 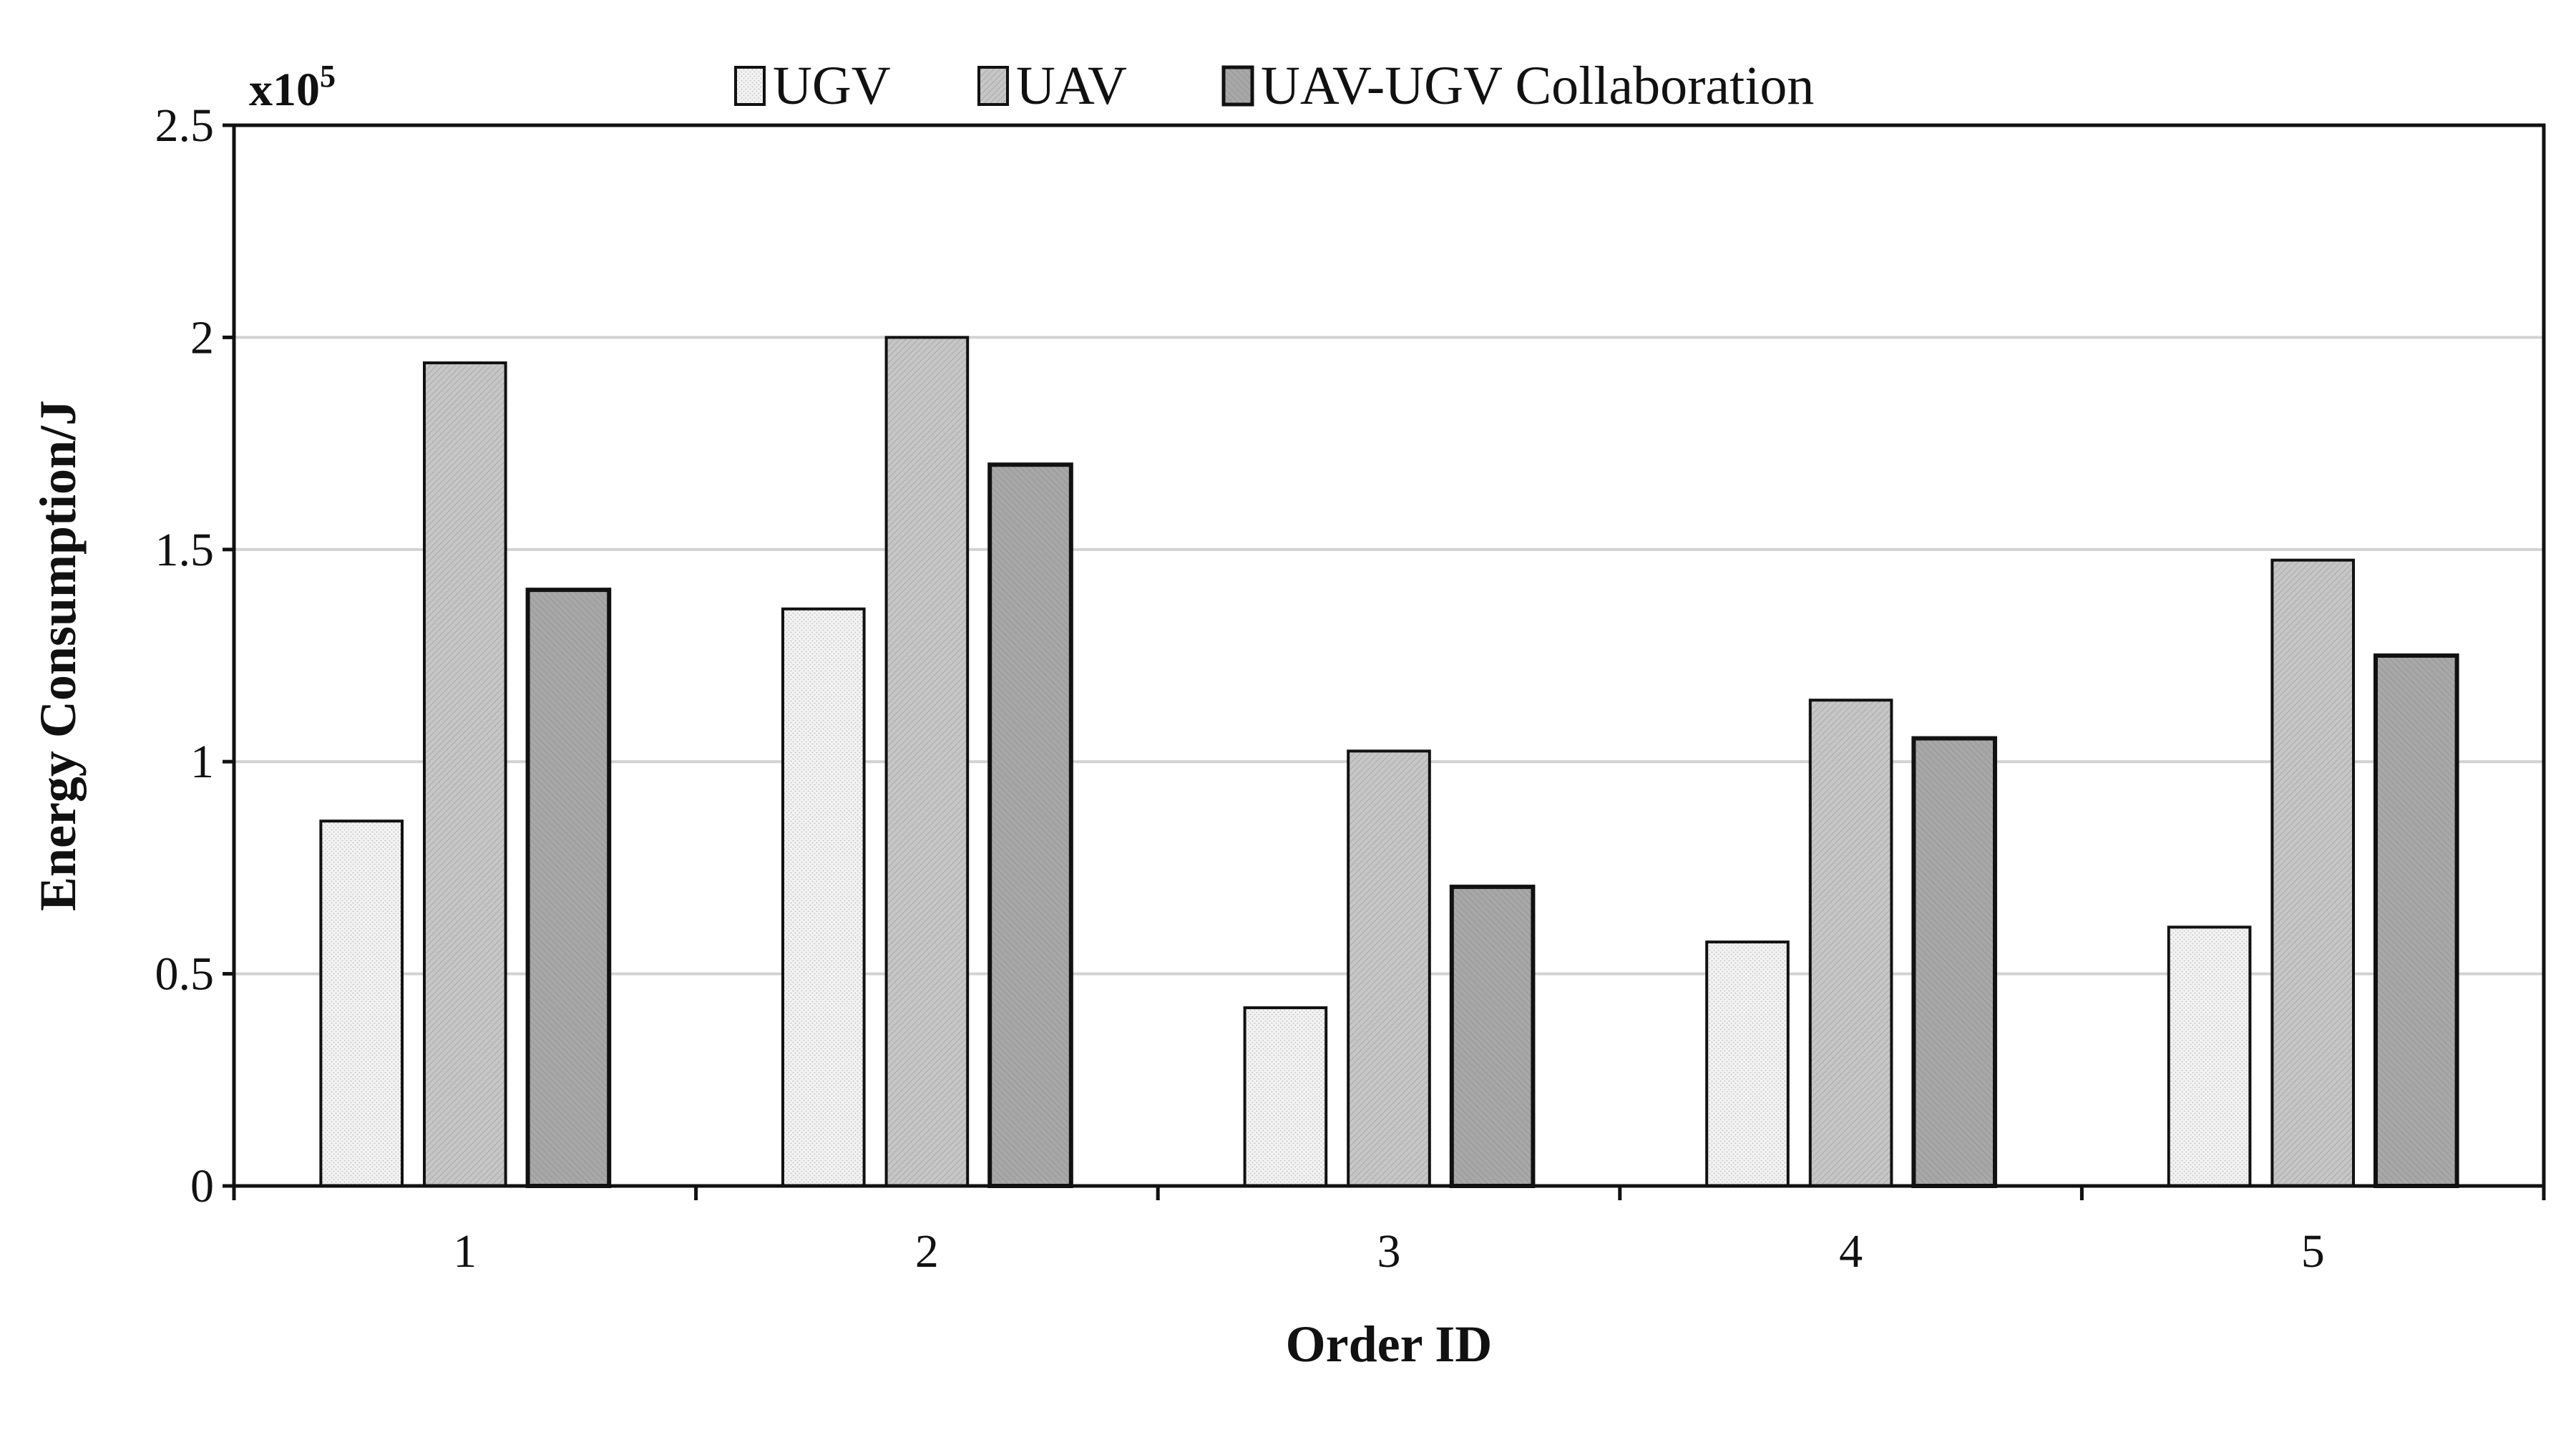 I want to click on y-tick-label: 0, so click(x=202, y=1186).